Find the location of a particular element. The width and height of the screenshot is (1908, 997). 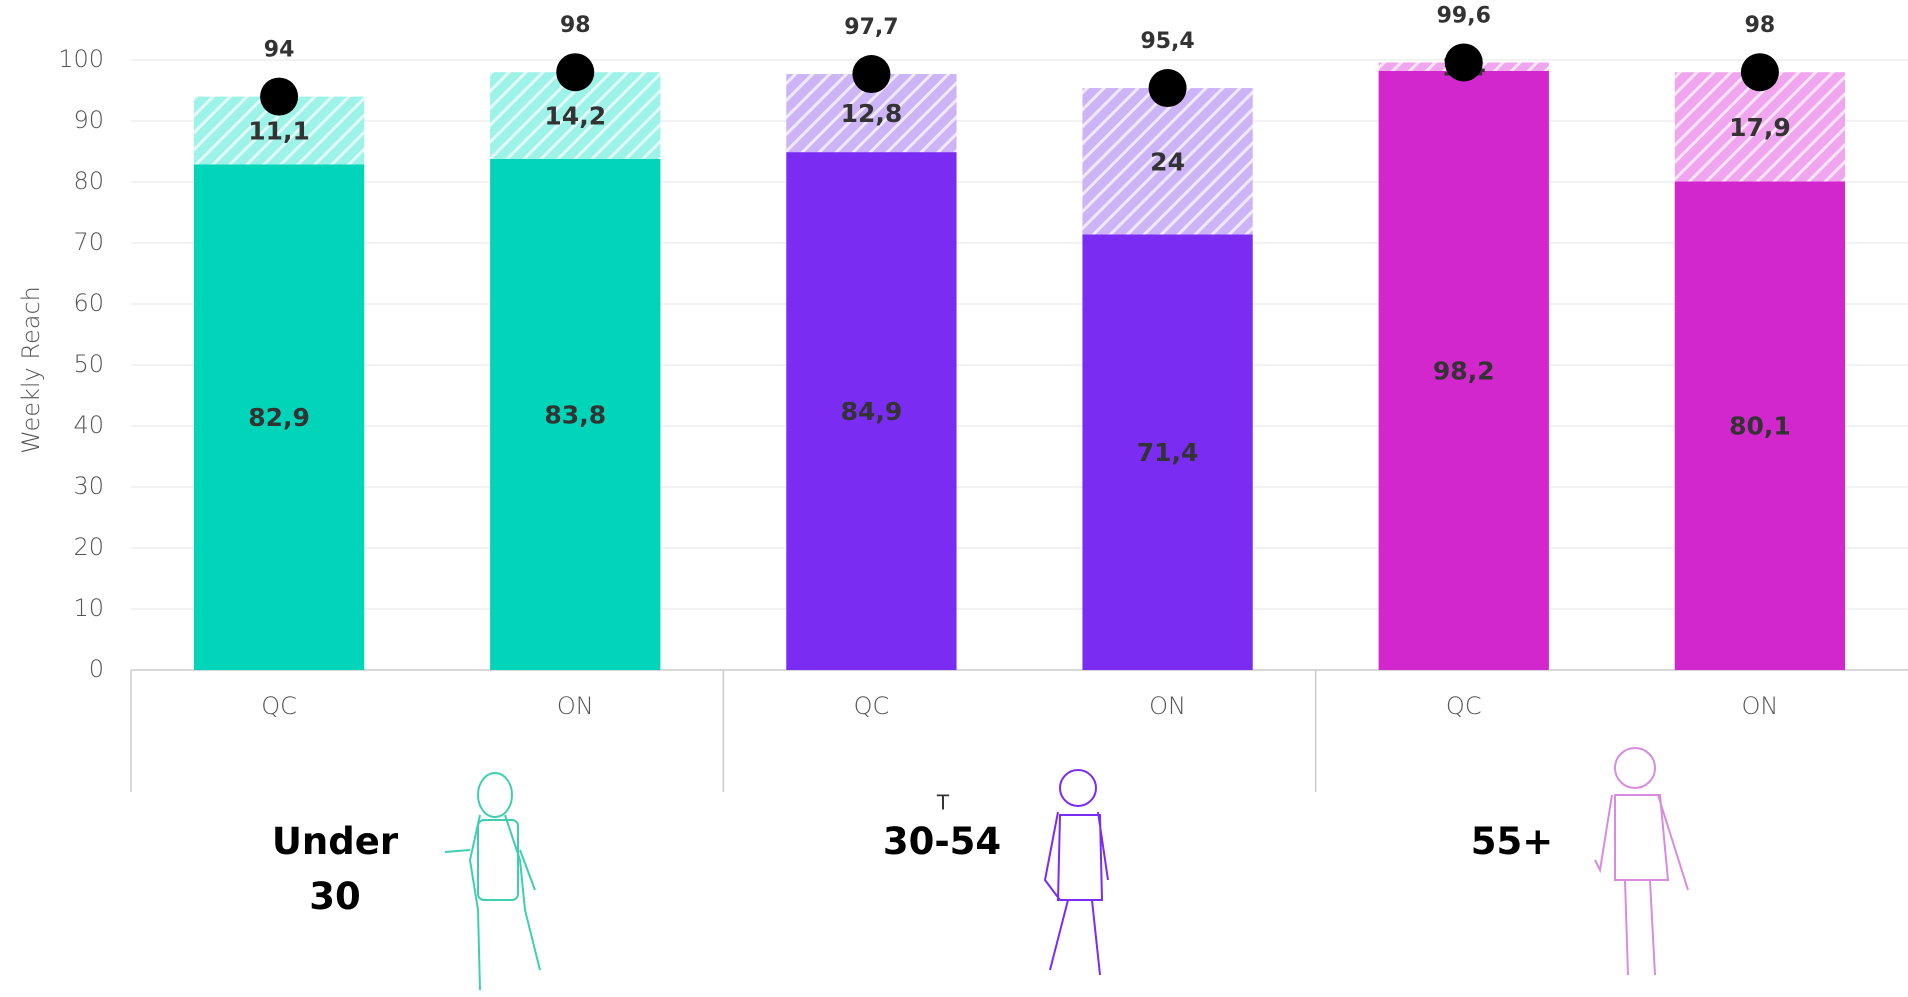

data-label: 24 is located at coordinates (1167, 161).